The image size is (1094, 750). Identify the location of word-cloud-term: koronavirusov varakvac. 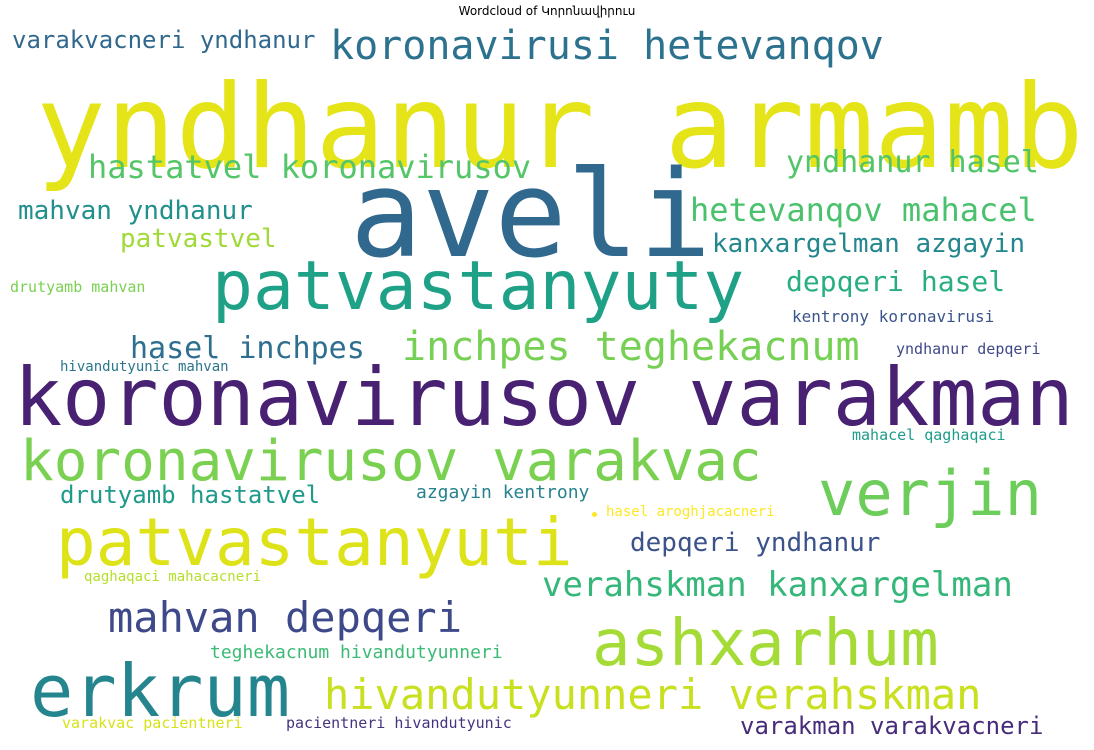
(391, 461).